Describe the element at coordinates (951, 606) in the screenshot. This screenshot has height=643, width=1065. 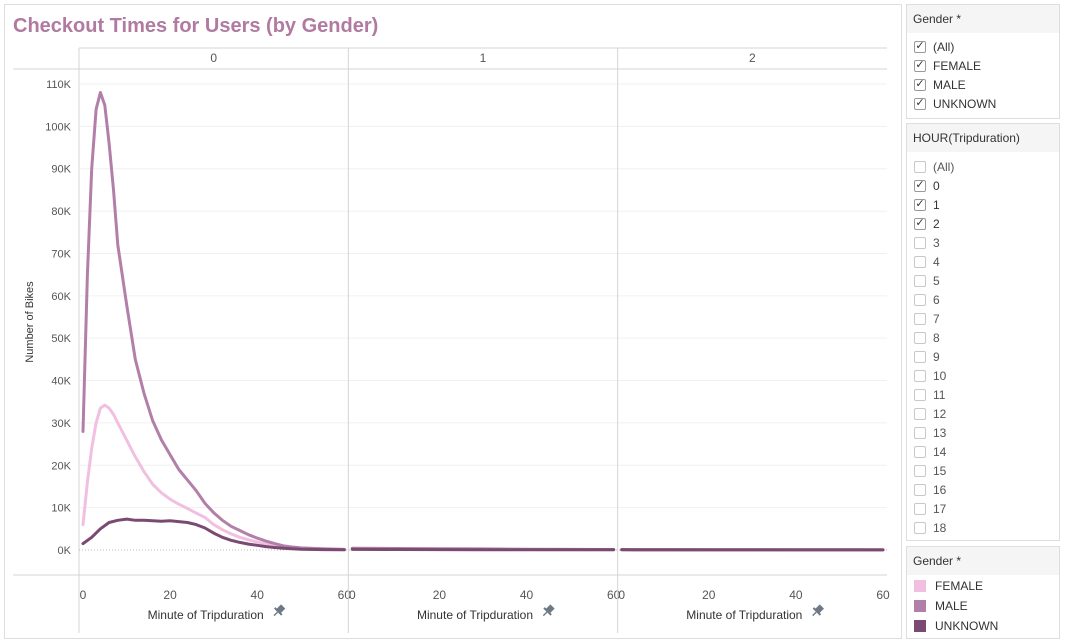
I see `legend-label: MALE` at that location.